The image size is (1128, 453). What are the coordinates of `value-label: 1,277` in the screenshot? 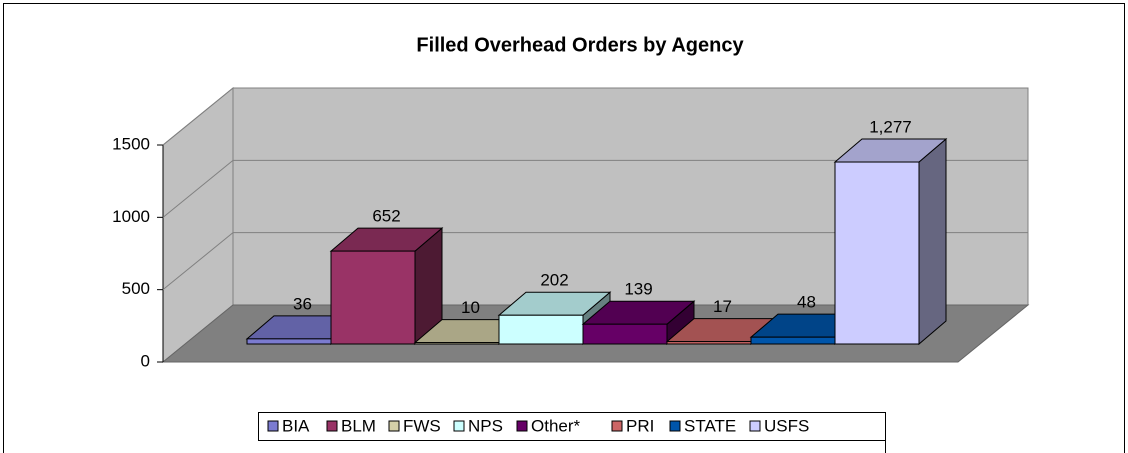 It's located at (890, 127).